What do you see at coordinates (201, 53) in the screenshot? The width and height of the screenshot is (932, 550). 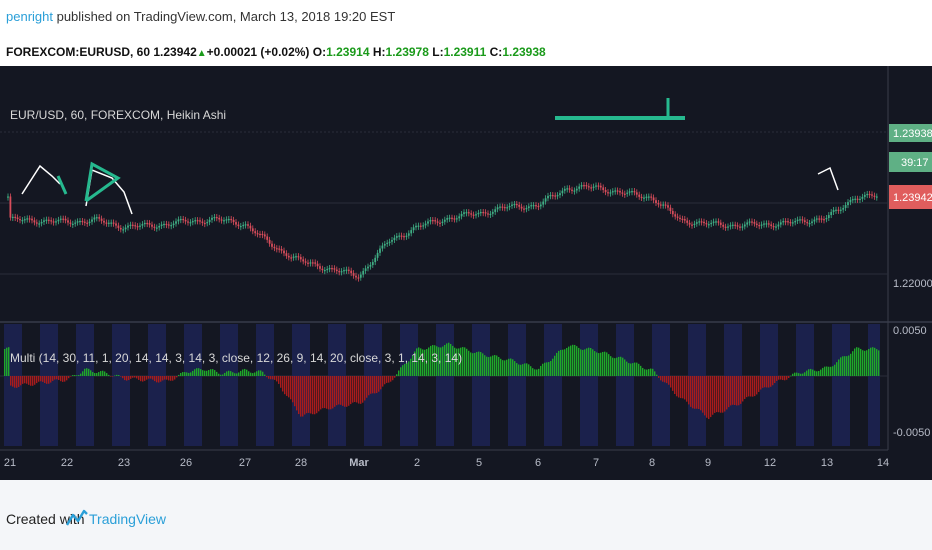 I see `up-arrow-icon: ▲` at bounding box center [201, 53].